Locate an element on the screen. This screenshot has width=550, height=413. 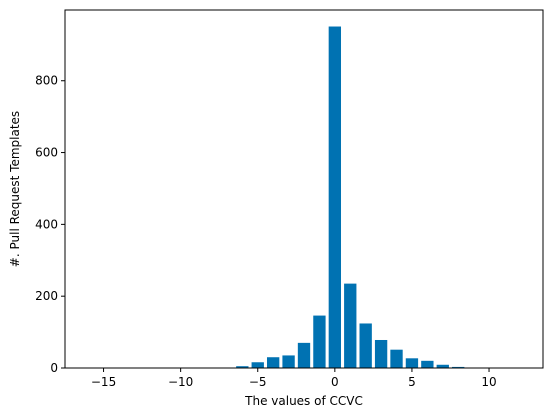
bar--6 is located at coordinates (242, 367).